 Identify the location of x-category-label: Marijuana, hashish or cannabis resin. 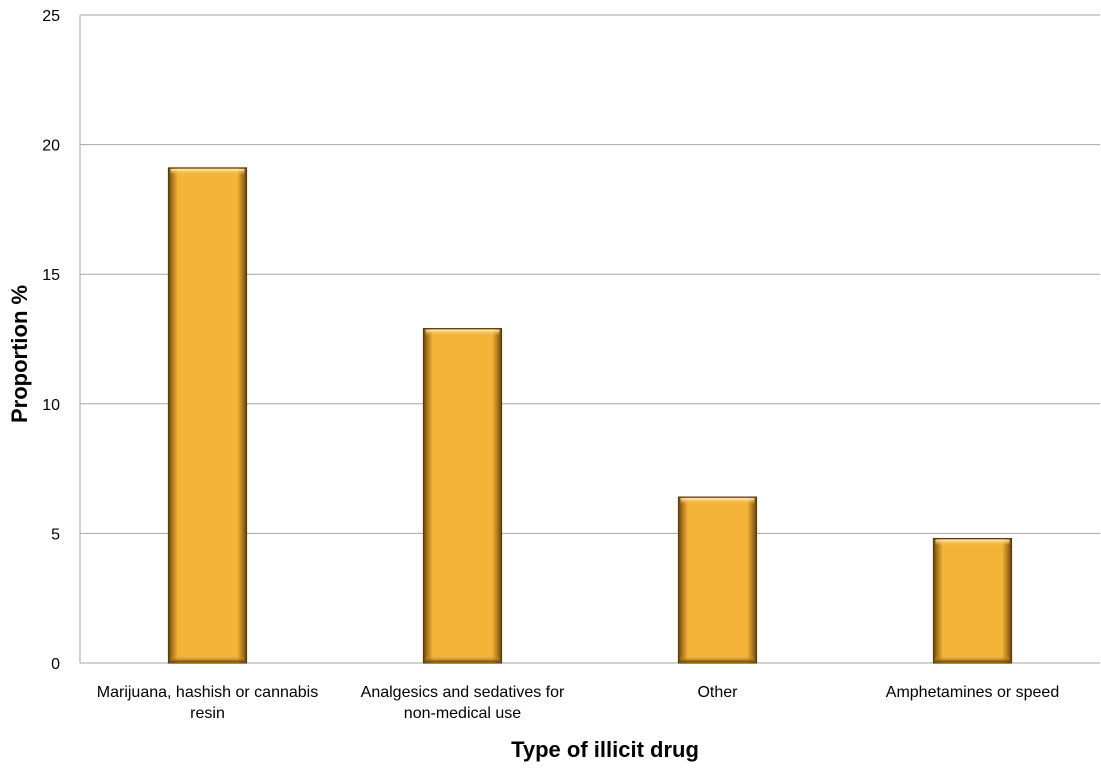
(207, 703).